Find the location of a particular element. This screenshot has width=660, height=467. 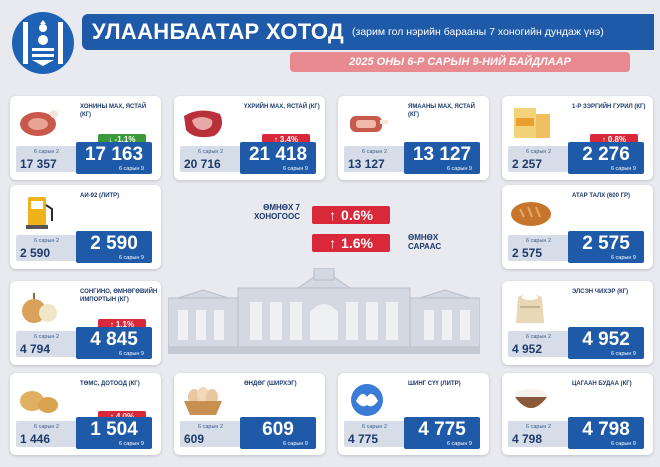

previous-price-box: 6 сарын 2 1 446 is located at coordinates (47, 434).